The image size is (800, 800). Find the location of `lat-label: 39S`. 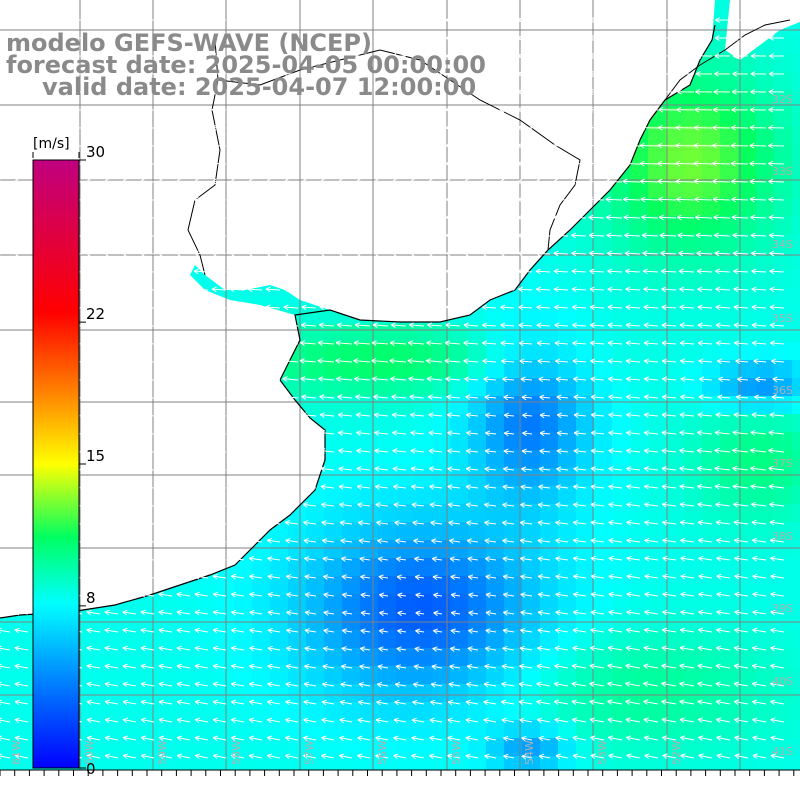

lat-label: 39S is located at coordinates (782, 608).